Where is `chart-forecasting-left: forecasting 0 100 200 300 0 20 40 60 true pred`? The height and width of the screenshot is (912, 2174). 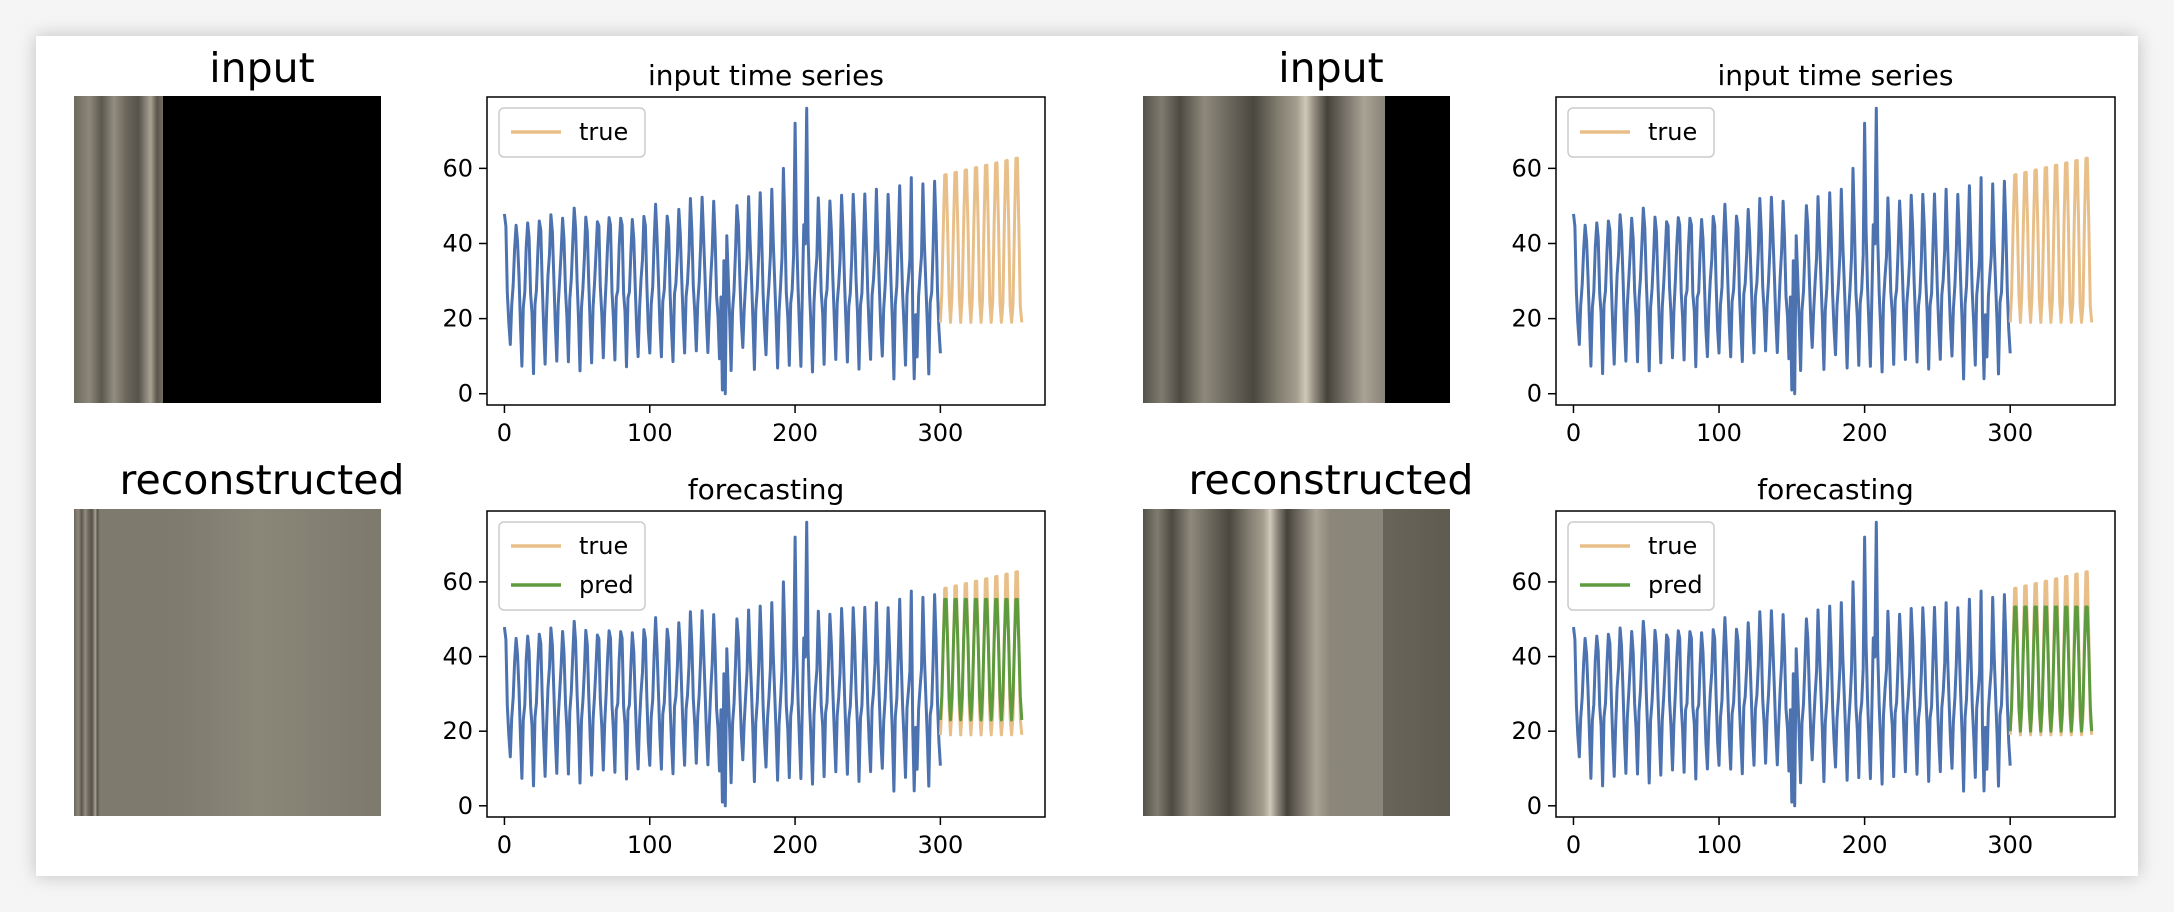 chart-forecasting-left: forecasting 0 100 200 300 0 20 40 60 true pred is located at coordinates (744, 666).